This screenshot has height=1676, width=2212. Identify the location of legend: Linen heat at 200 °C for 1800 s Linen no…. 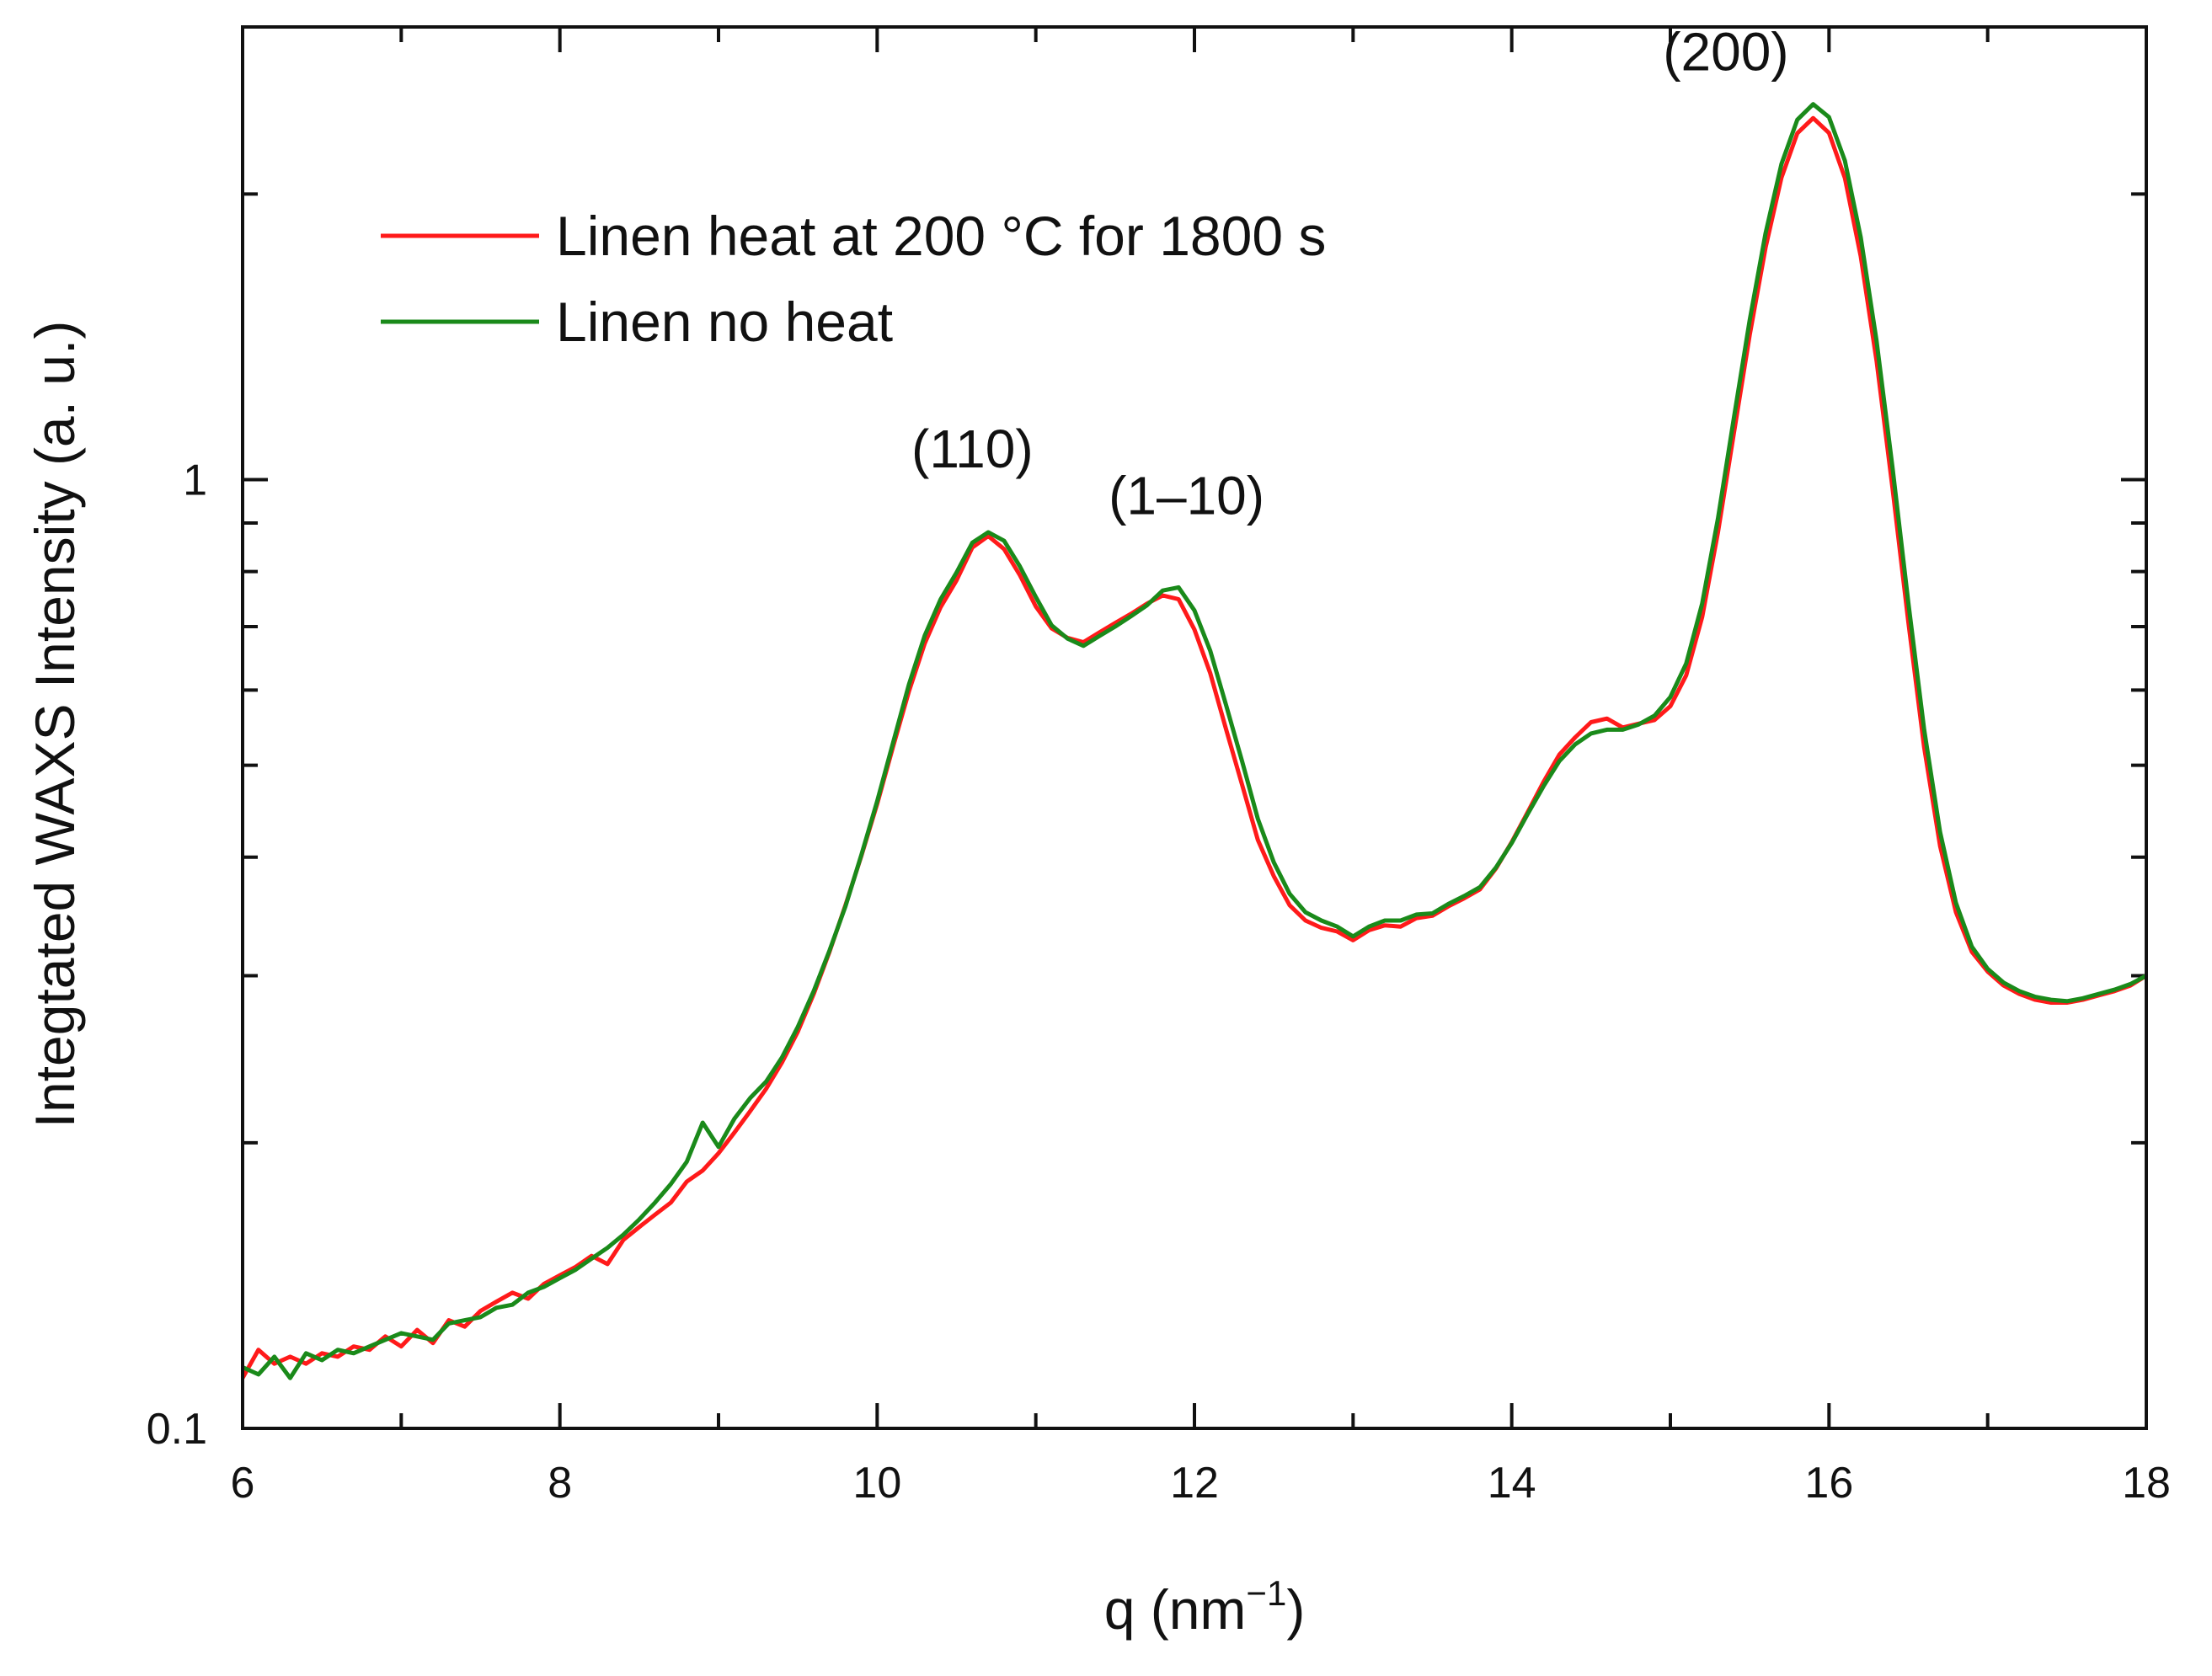
(853, 279).